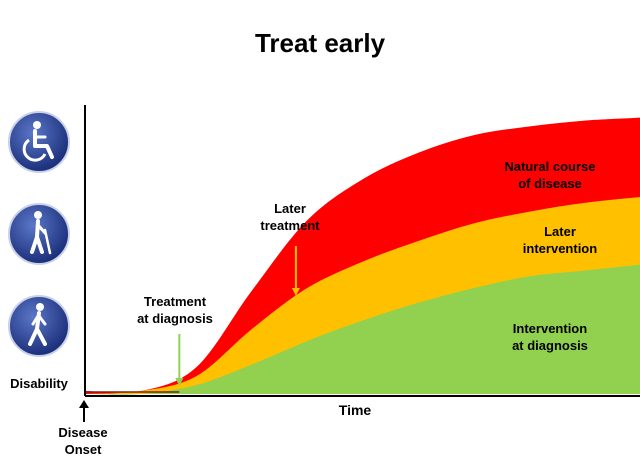 The height and width of the screenshot is (462, 640). What do you see at coordinates (175, 318) in the screenshot?
I see `label-treat-diag-line2: at diagnosis` at bounding box center [175, 318].